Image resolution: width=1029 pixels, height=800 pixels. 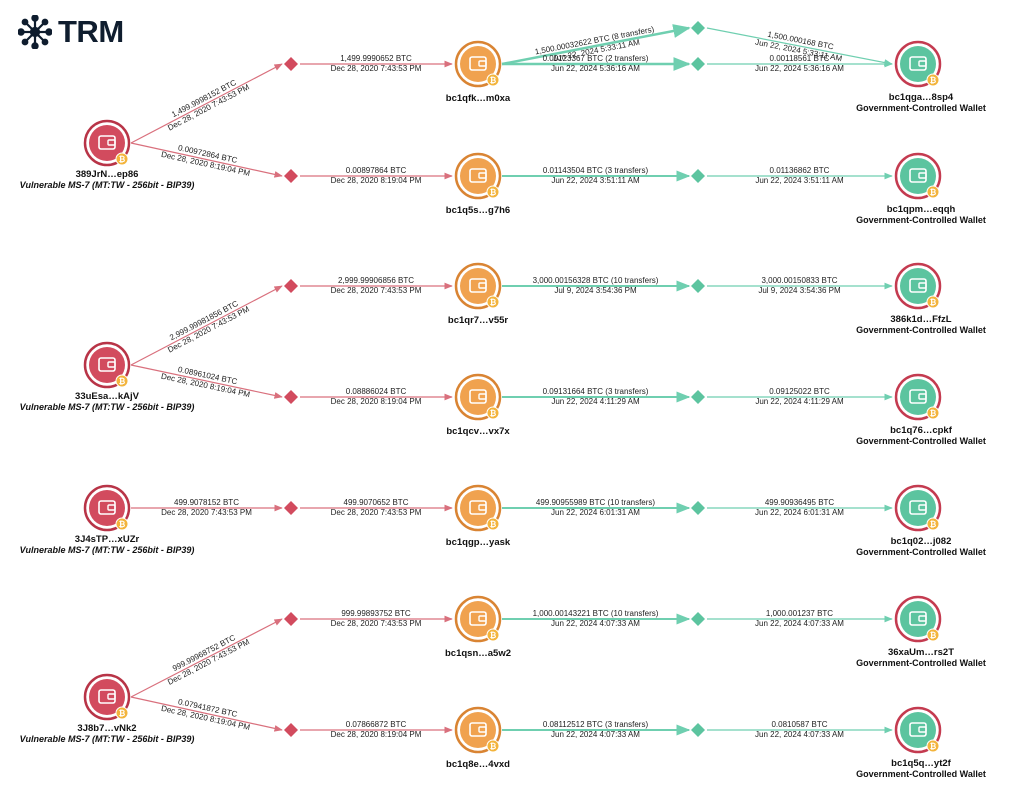 I want to click on trm-logo: TRM, so click(x=71, y=32).